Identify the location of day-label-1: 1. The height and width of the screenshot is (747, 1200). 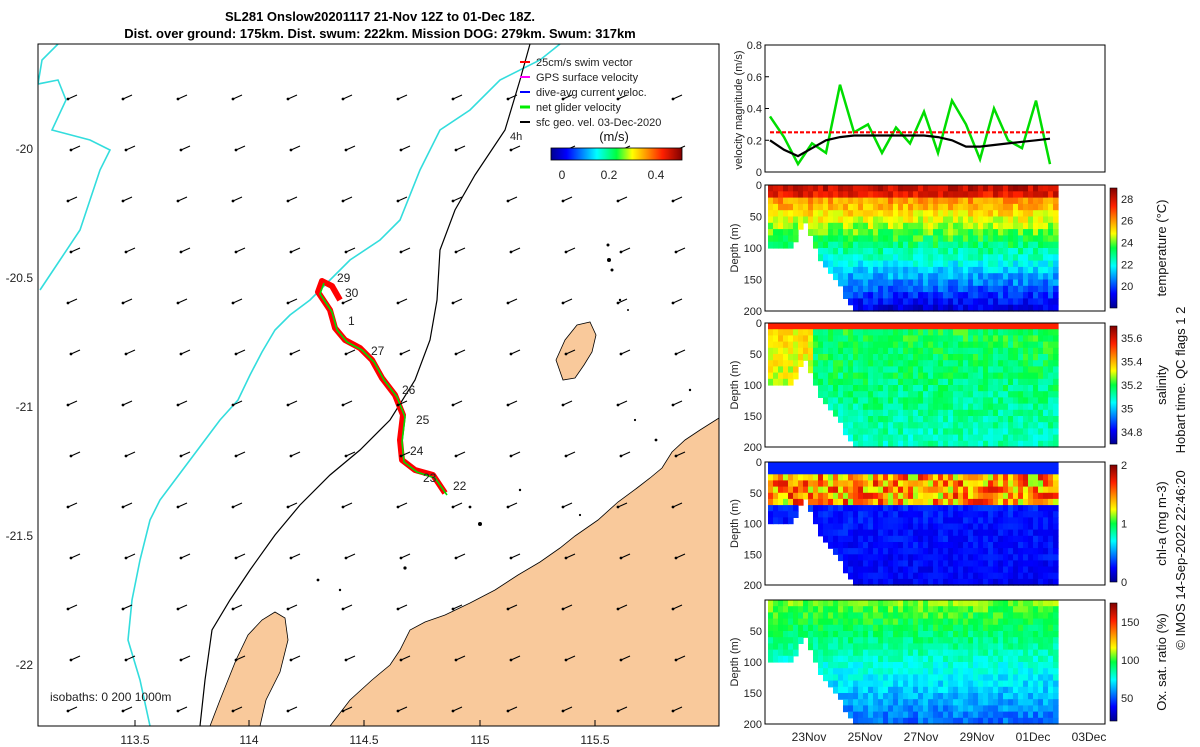
(351, 321).